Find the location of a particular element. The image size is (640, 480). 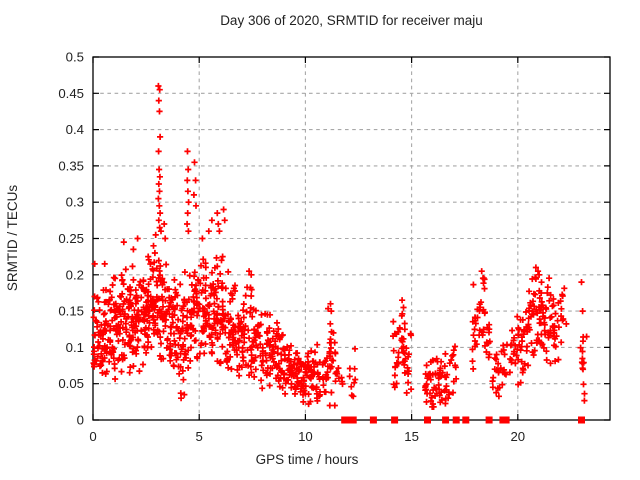

y-tick-label: 0.15 is located at coordinates (71, 311).